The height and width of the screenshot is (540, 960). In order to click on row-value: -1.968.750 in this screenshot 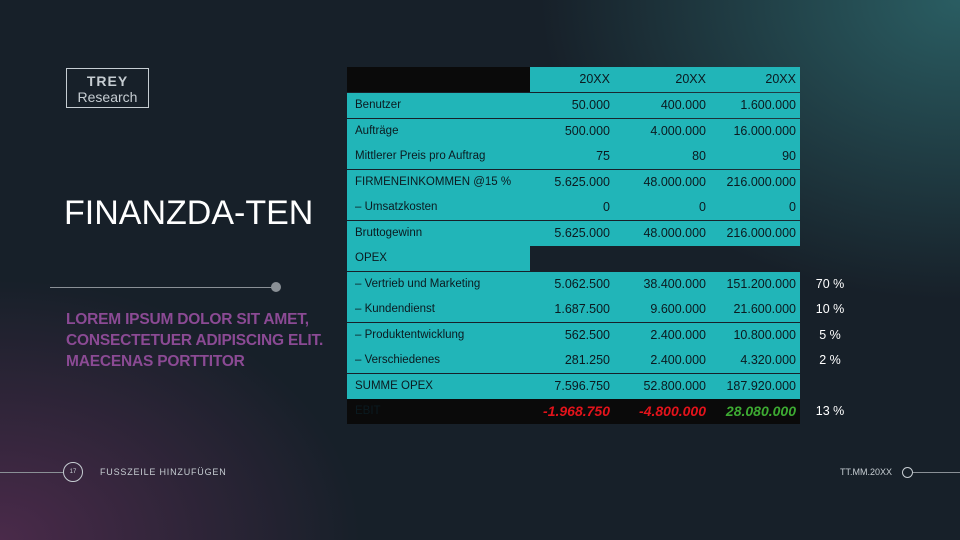, I will do `click(572, 411)`.